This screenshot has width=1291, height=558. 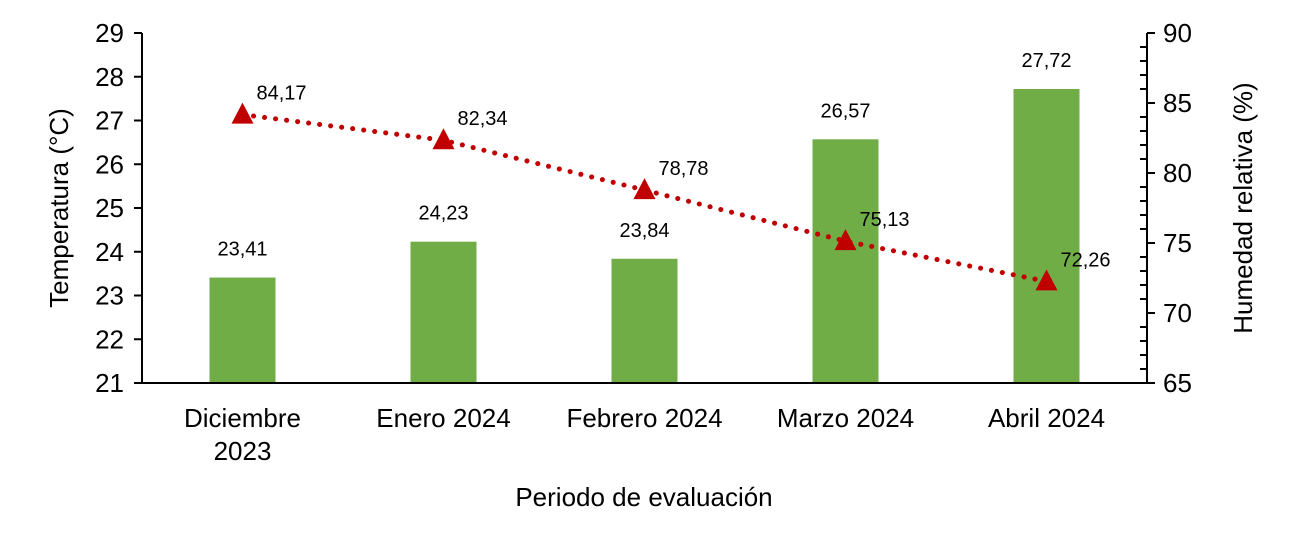 I want to click on y-tick-label: 22, so click(x=109, y=339).